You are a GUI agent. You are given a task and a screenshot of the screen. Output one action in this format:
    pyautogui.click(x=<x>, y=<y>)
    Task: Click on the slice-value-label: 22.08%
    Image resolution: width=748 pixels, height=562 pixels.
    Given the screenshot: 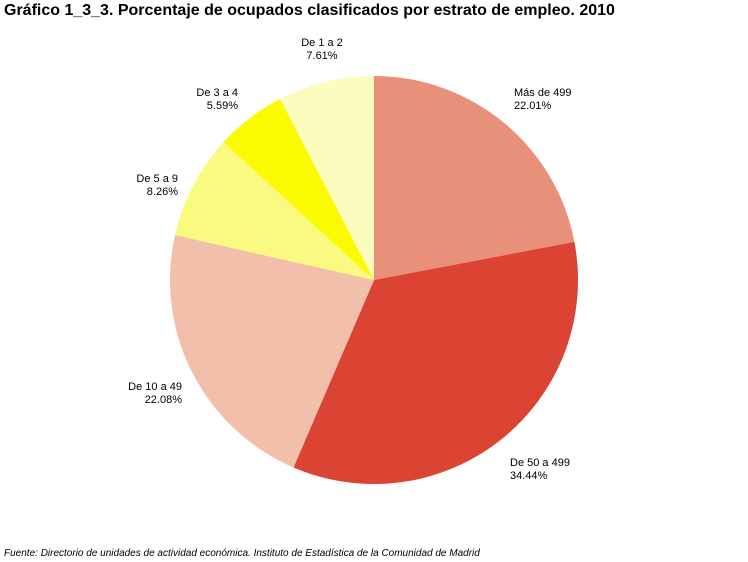 What is the action you would take?
    pyautogui.click(x=164, y=400)
    